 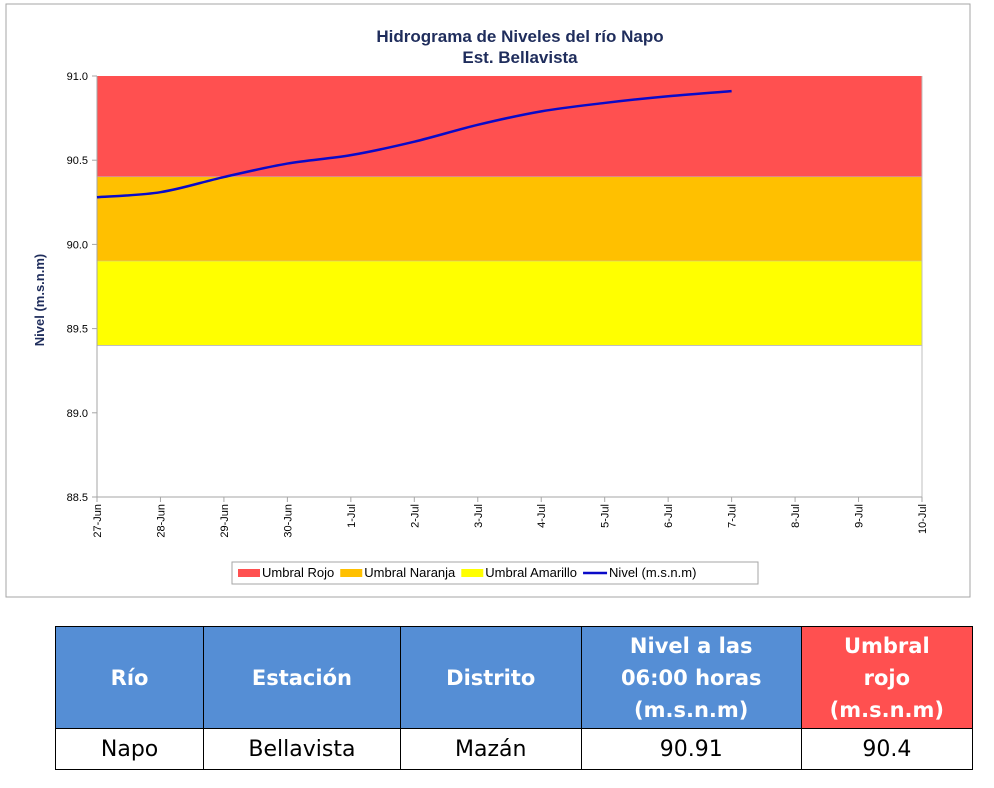 I want to click on header-cell: Distrito, so click(x=490, y=677).